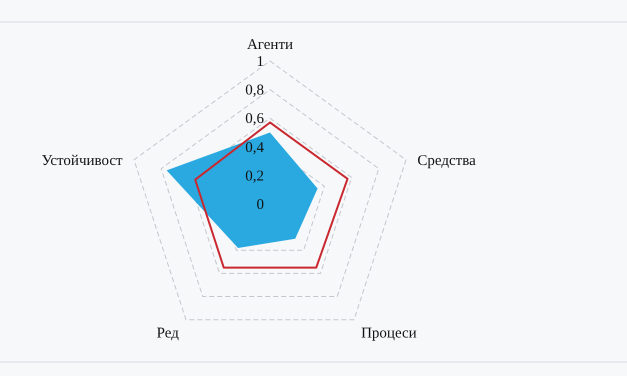  I want to click on spoke-label: Процеси, so click(389, 334).